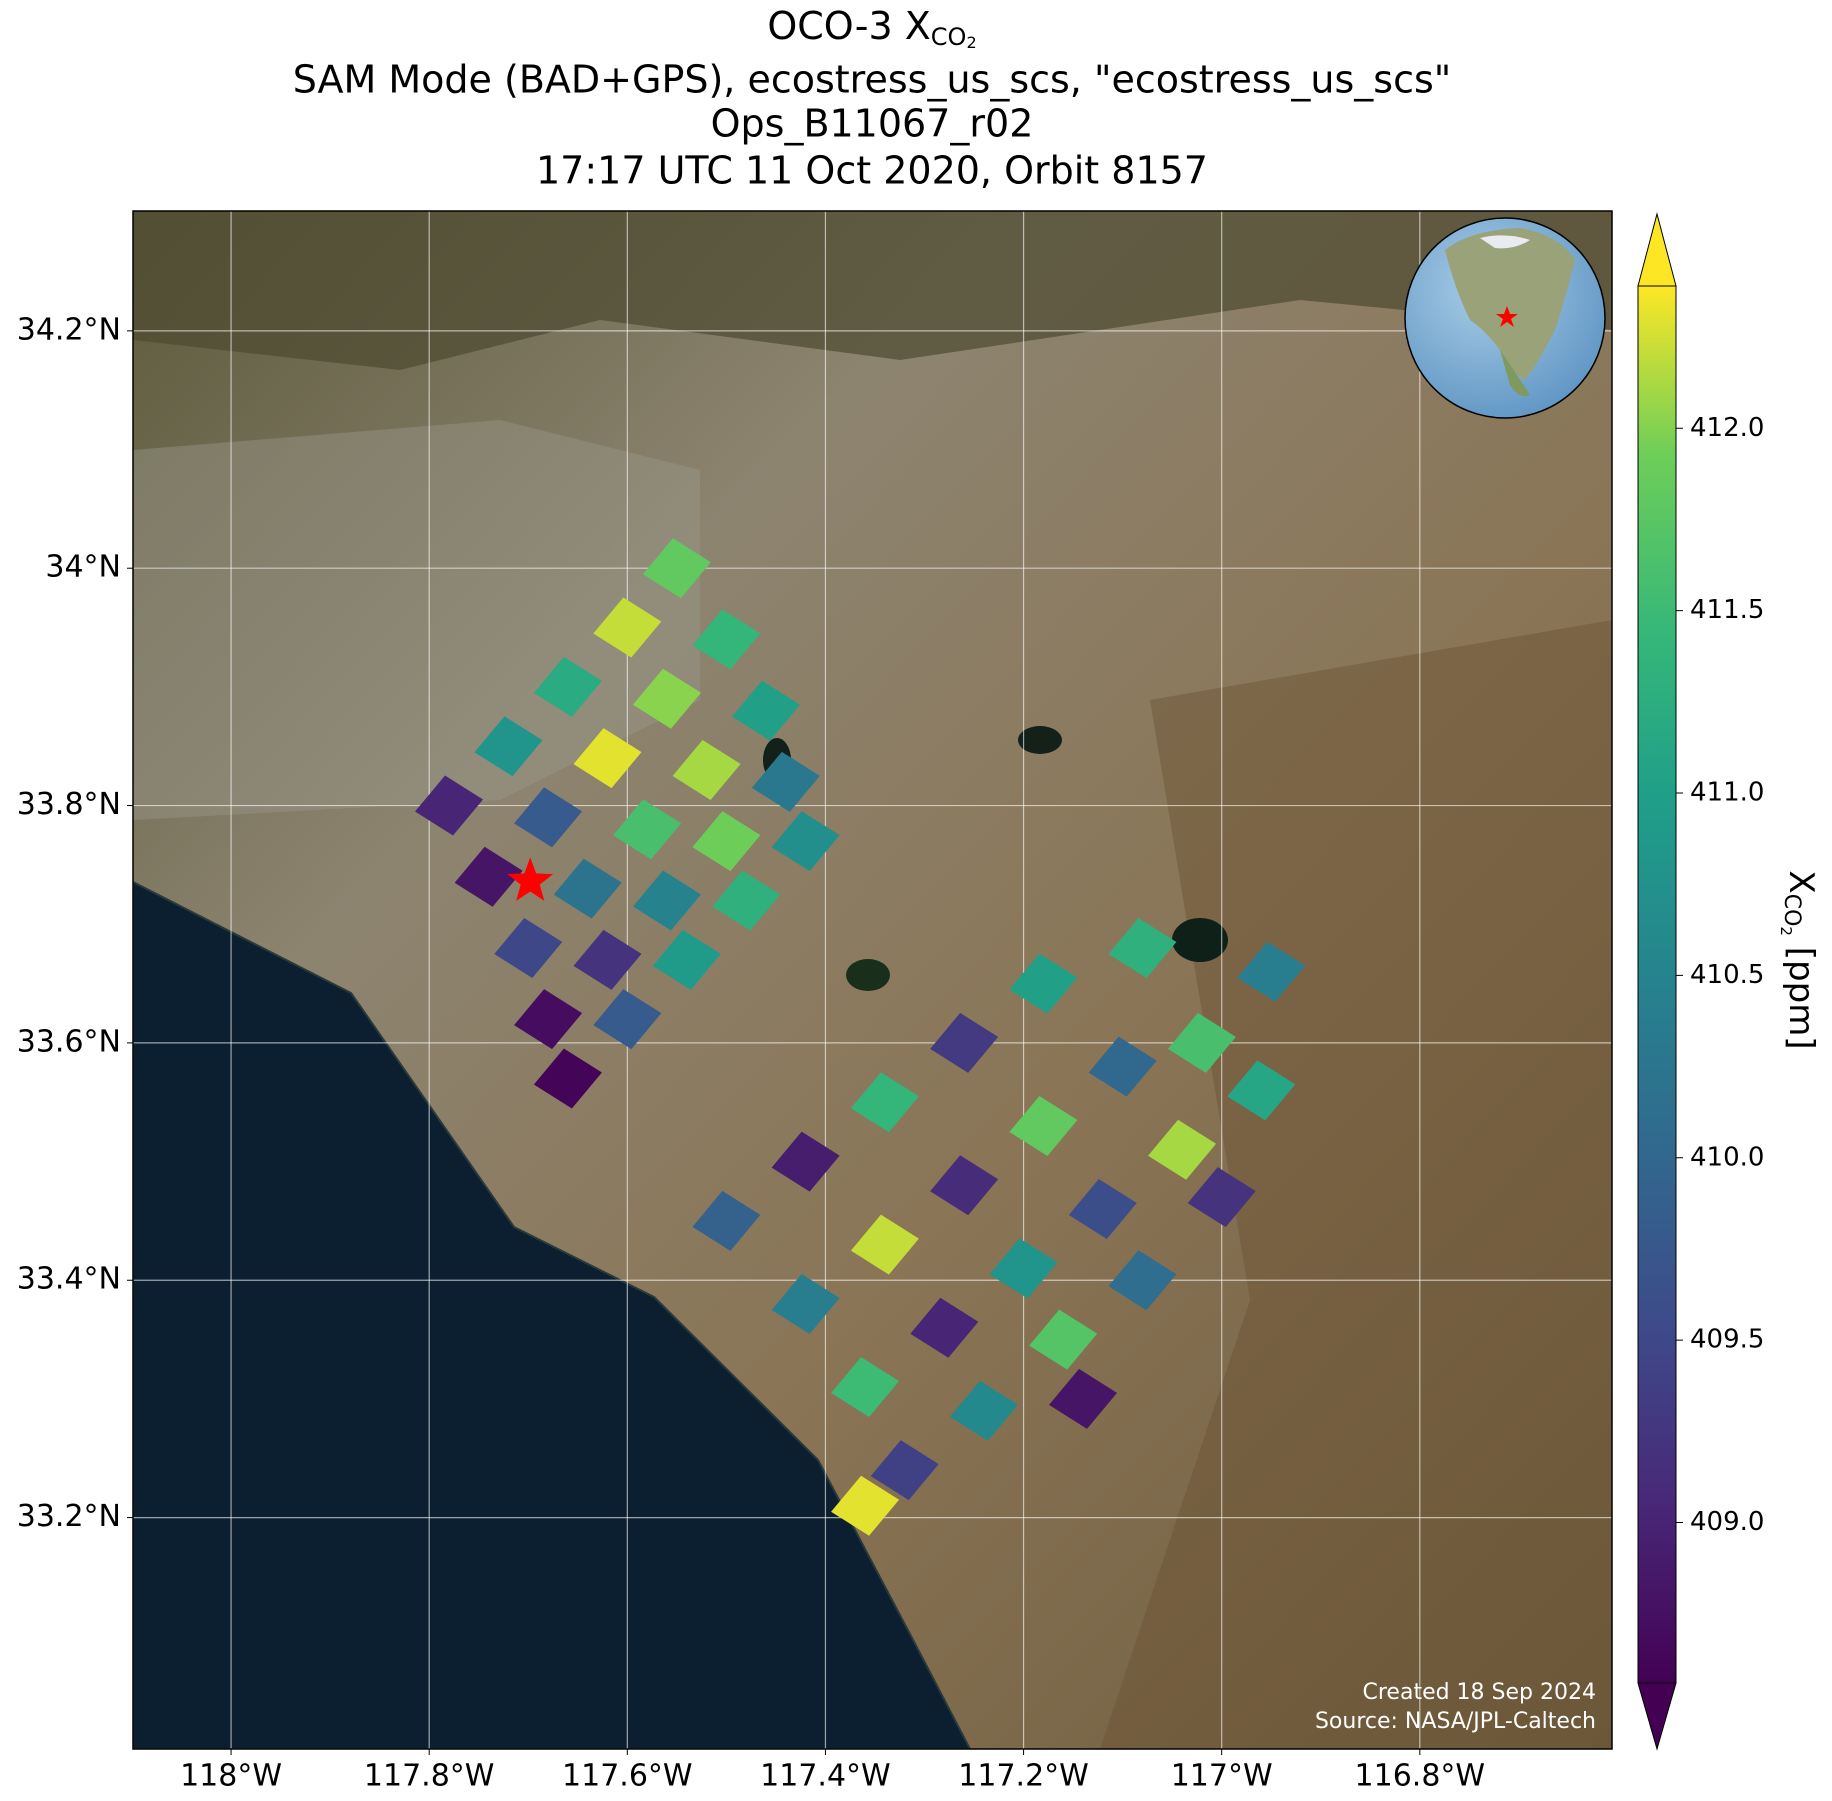 This screenshot has height=1801, width=1832. What do you see at coordinates (416, 620) in the screenshot?
I see `urban` at bounding box center [416, 620].